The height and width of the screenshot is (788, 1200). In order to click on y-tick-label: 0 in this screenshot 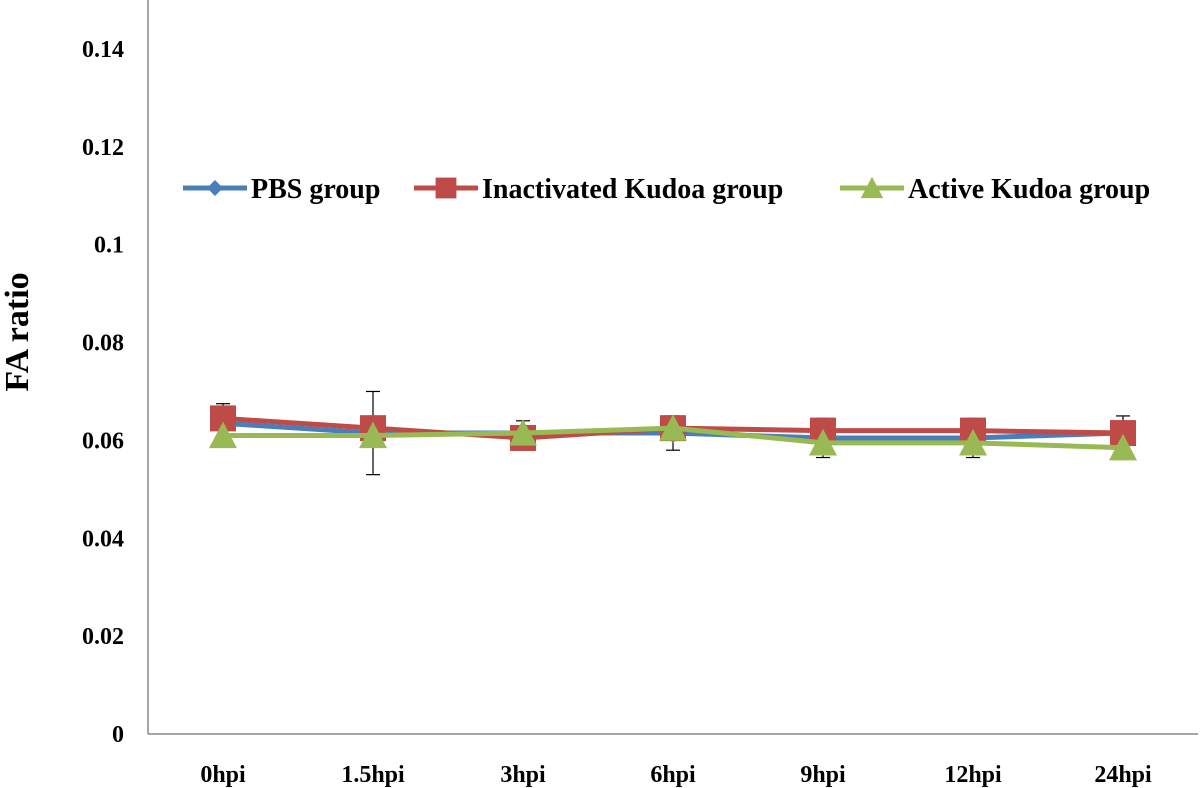, I will do `click(118, 735)`.